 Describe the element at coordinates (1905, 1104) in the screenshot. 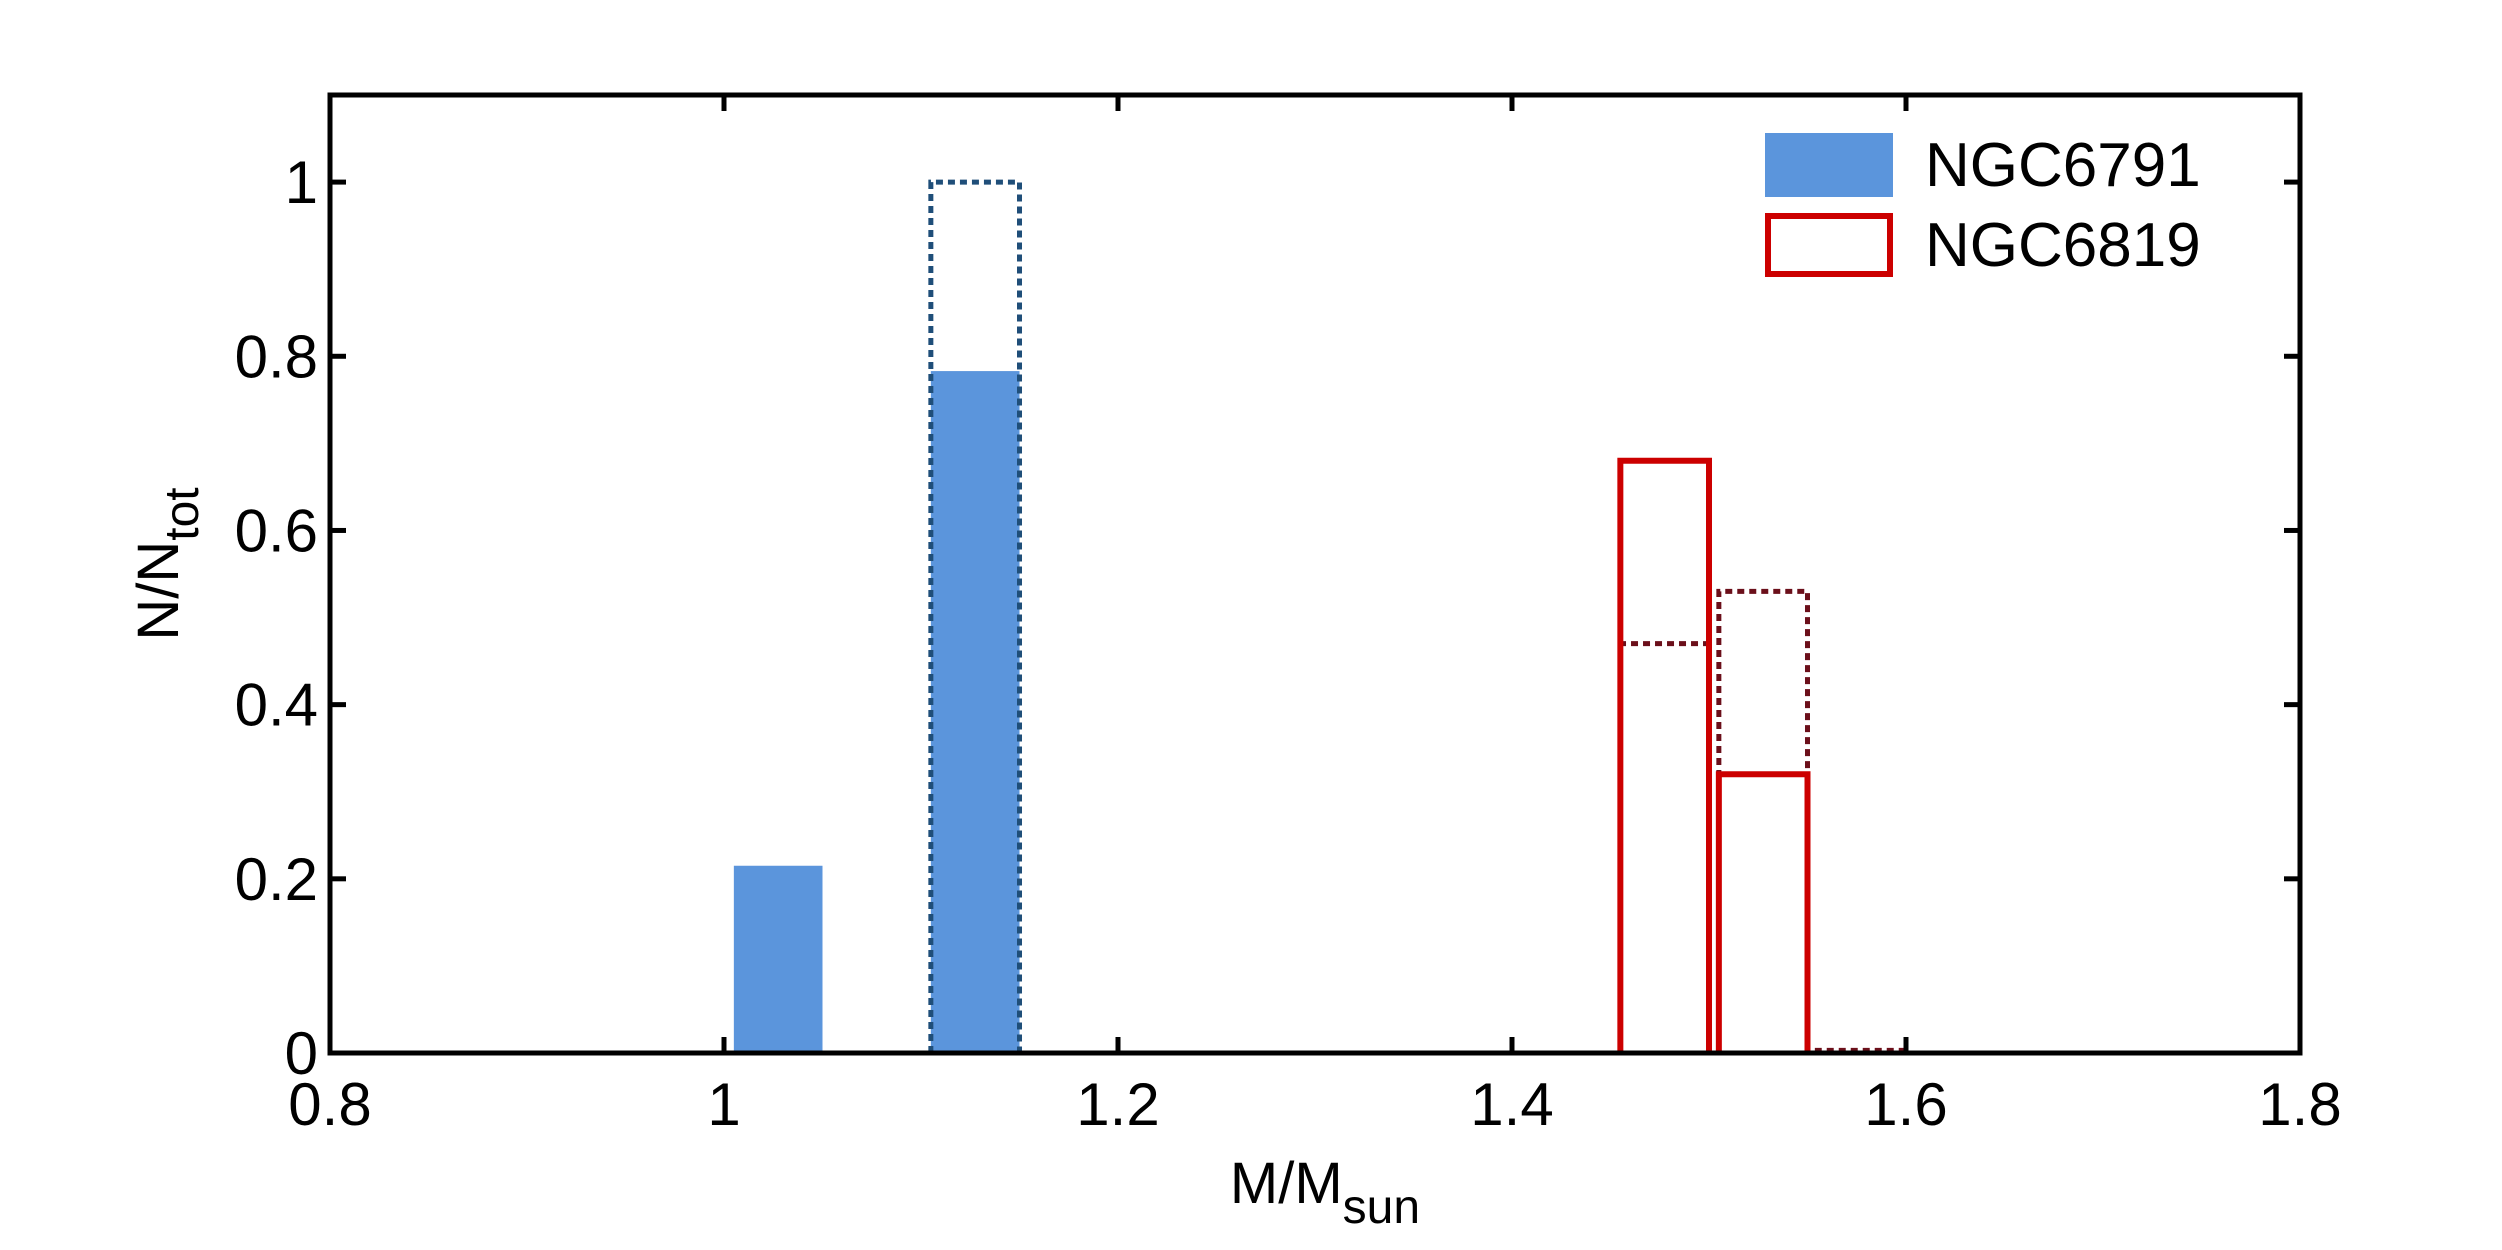

I see `x-tick-label: 1.6` at that location.